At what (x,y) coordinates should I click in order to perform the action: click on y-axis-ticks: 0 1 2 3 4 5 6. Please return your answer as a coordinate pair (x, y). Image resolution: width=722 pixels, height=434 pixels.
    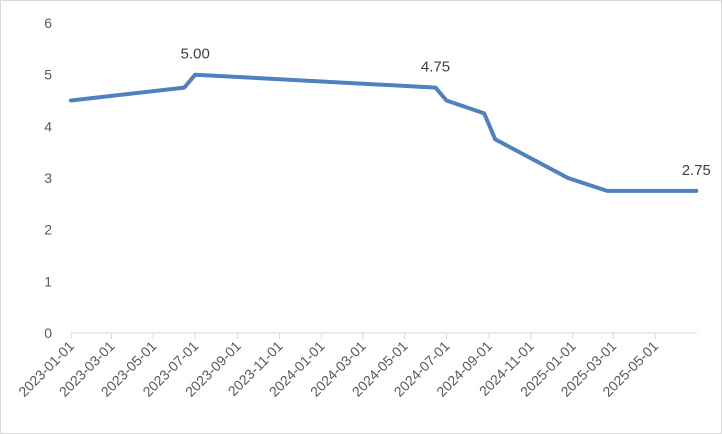
    Looking at the image, I should click on (48, 178).